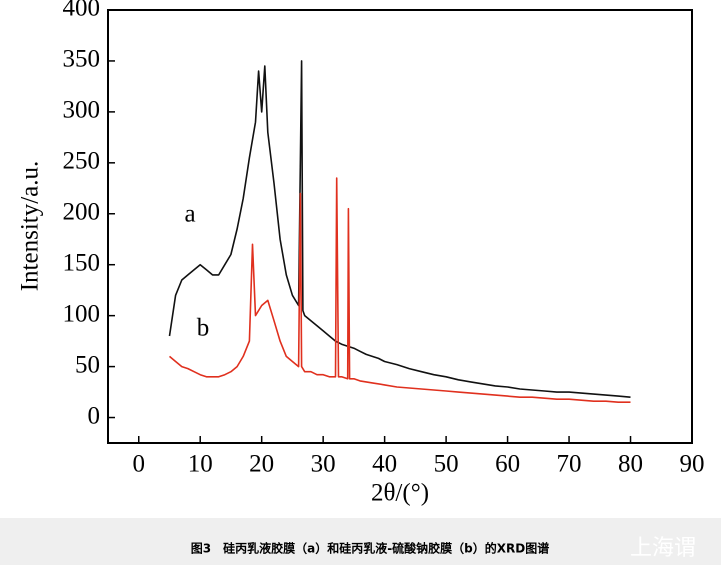 This screenshot has height=570, width=721. Describe the element at coordinates (323, 464) in the screenshot. I see `x-tick-label: 30` at that location.